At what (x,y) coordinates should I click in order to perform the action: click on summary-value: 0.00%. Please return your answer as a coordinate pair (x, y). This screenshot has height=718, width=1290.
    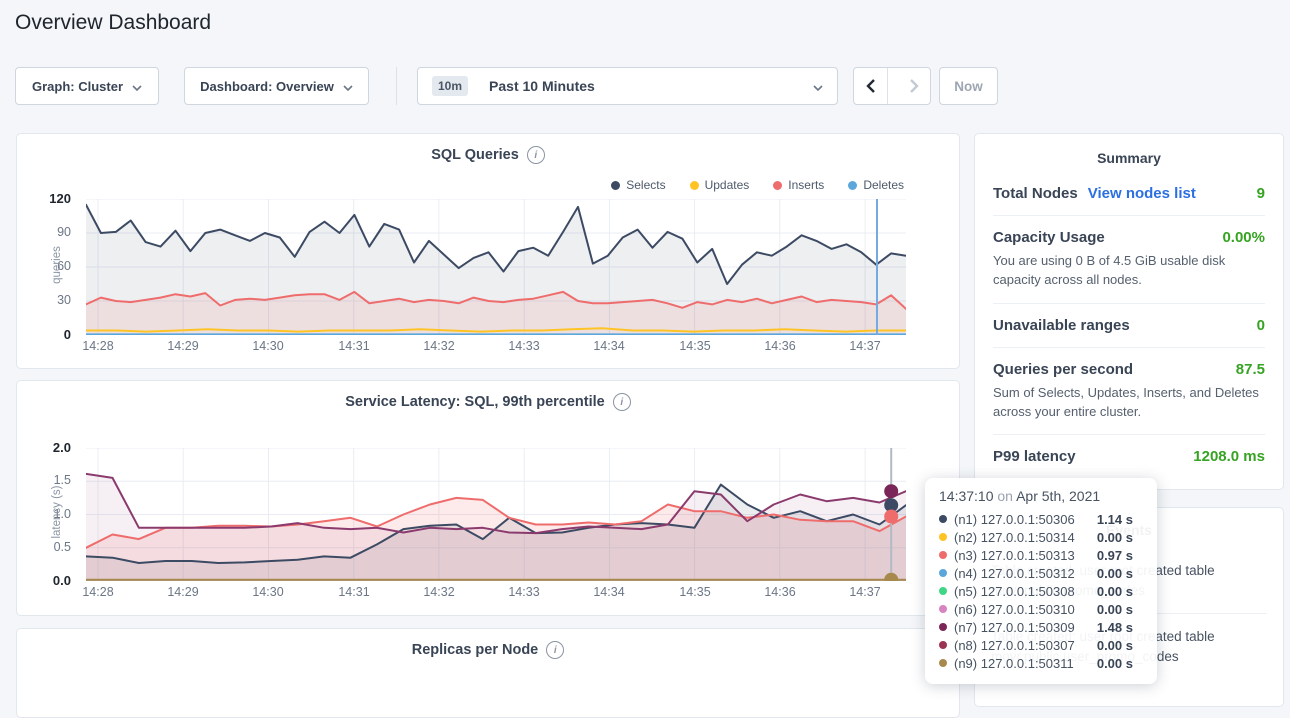
    Looking at the image, I should click on (1243, 237).